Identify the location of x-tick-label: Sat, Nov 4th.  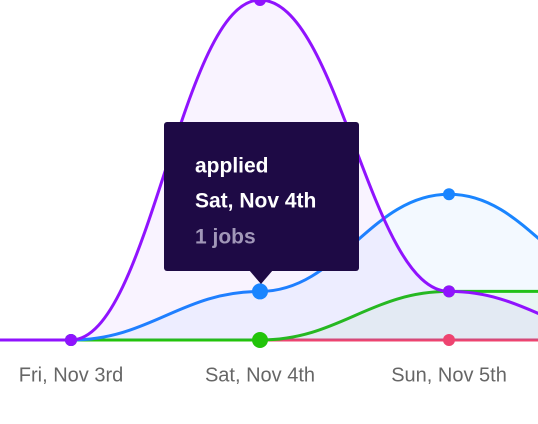
(260, 375).